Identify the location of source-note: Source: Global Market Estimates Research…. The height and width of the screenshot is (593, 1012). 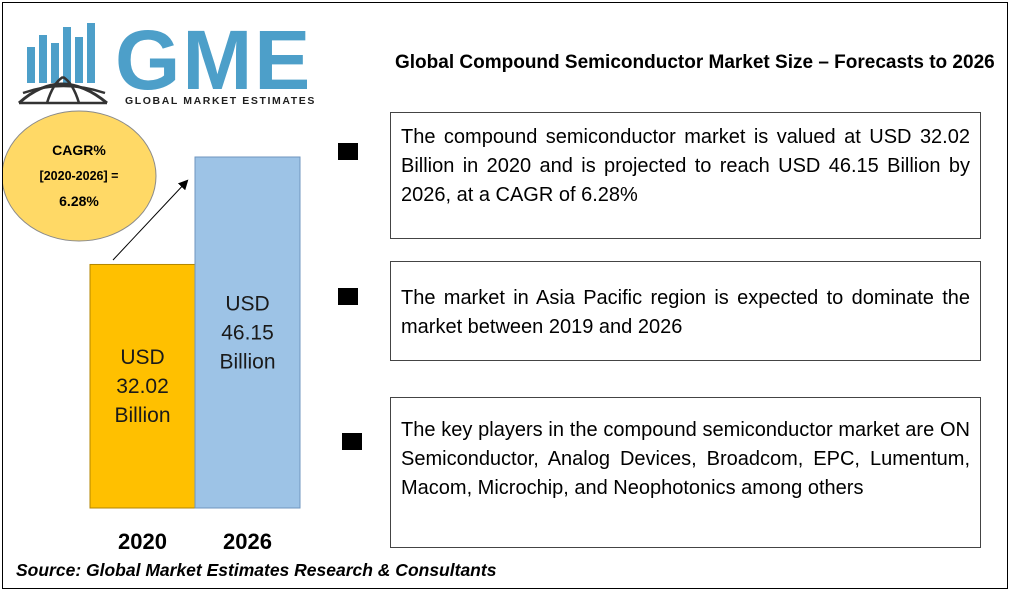
(256, 570).